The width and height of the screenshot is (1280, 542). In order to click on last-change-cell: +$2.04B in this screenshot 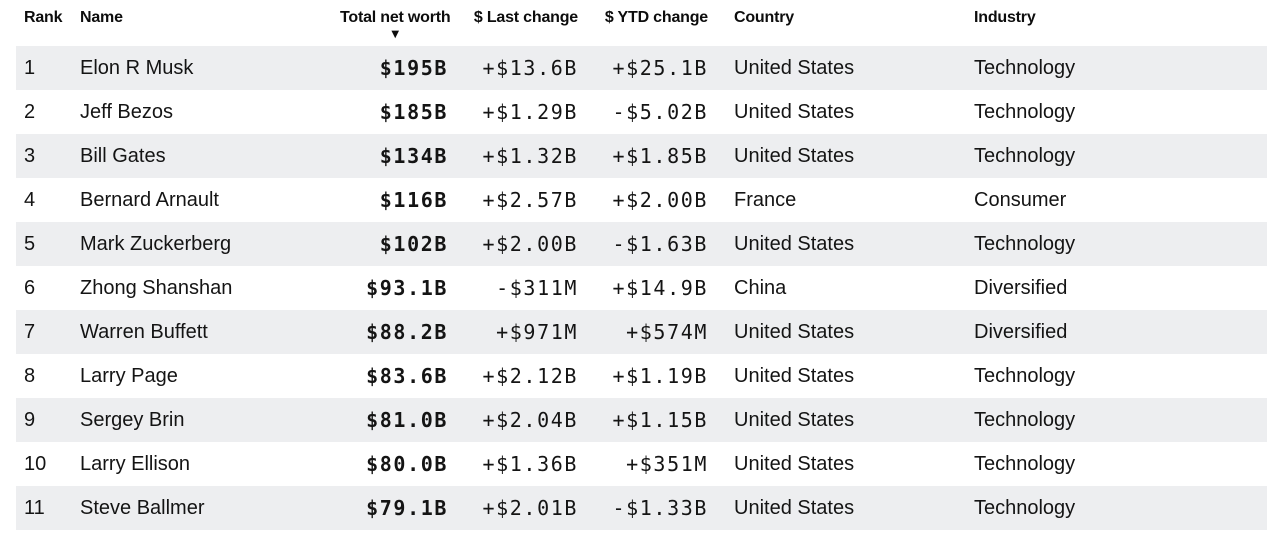, I will do `click(530, 420)`.